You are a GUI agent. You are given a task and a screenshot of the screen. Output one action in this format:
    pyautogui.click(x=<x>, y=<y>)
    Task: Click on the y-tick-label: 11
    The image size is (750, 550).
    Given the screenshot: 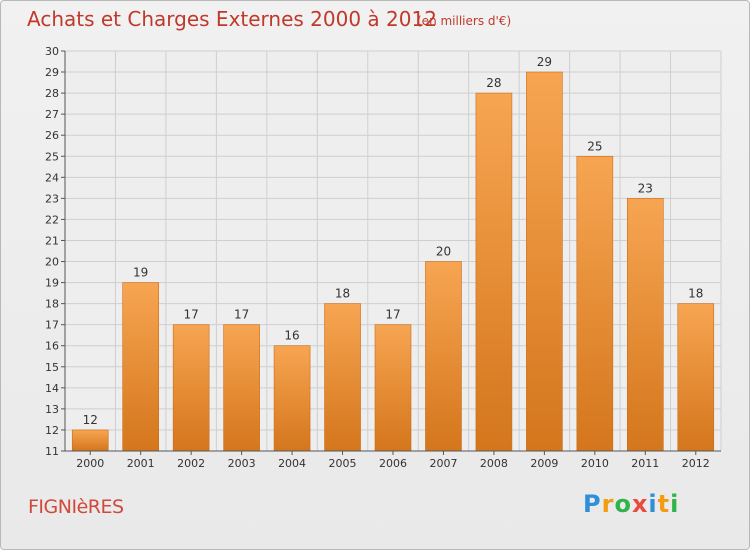 What is the action you would take?
    pyautogui.click(x=52, y=451)
    